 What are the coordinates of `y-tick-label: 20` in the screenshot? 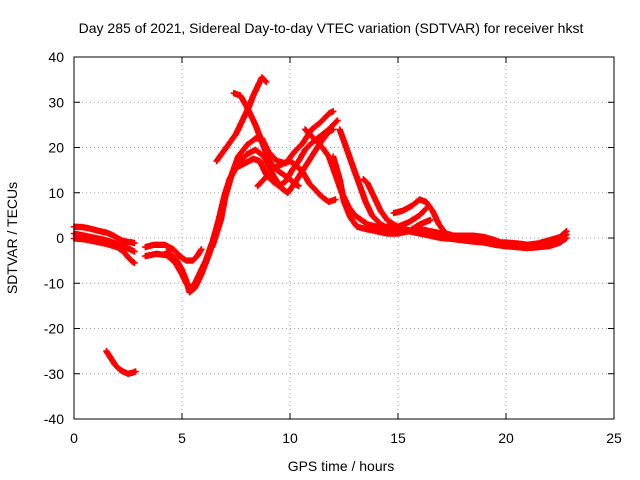 It's located at (56, 148).